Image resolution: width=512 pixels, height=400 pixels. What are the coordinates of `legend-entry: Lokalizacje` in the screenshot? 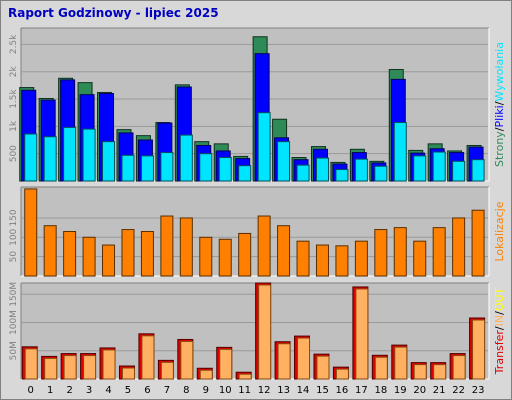 It's located at (499, 231).